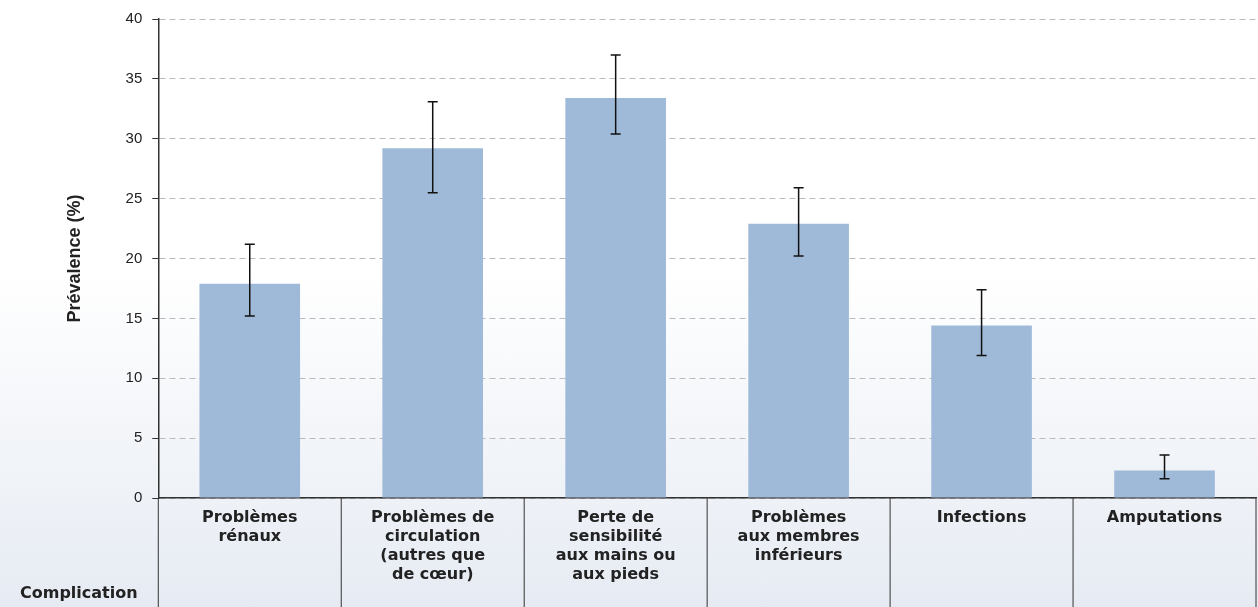 This screenshot has height=607, width=1258. Describe the element at coordinates (134, 18) in the screenshot. I see `y-tick-label: 40` at that location.